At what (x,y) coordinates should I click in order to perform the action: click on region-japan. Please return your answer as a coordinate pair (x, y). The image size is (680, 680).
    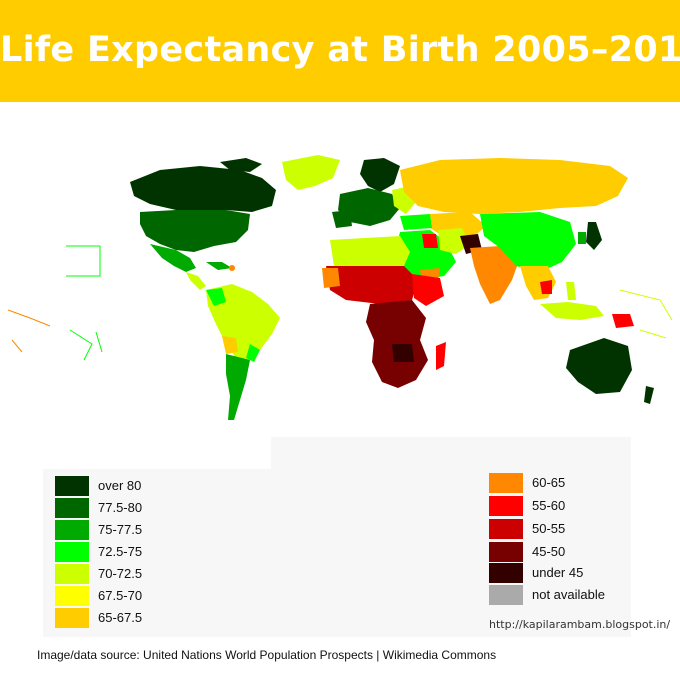
    Looking at the image, I should click on (594, 236).